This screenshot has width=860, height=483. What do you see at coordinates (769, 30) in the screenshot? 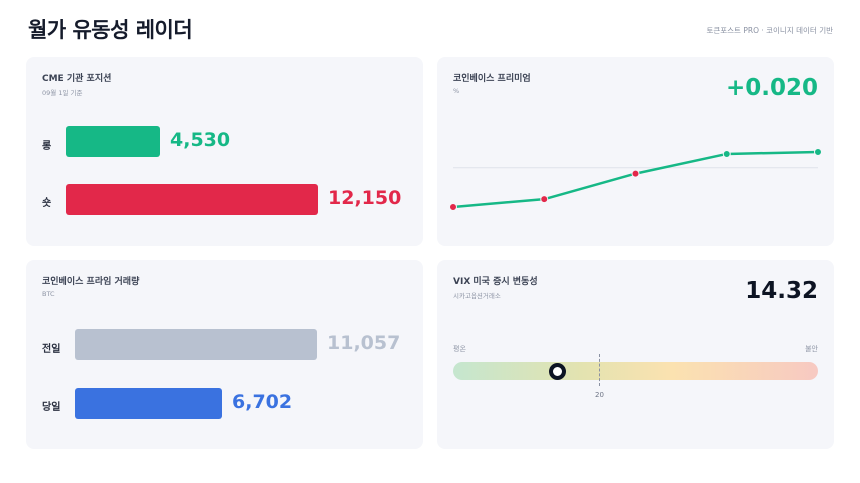
I see `data-source: 토큰포스트 PRO · 코이니지 데이터 기반` at bounding box center [769, 30].